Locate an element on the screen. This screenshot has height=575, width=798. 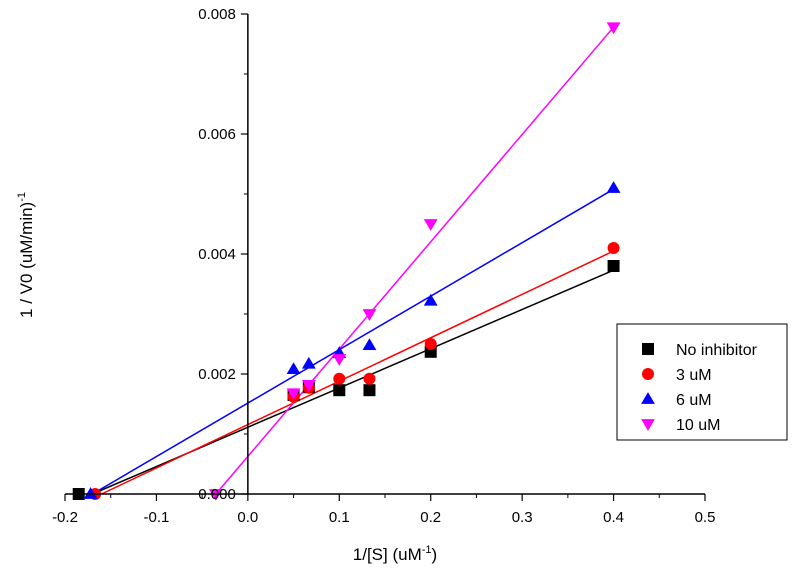
x-tick-label: -0.2 is located at coordinates (65, 517).